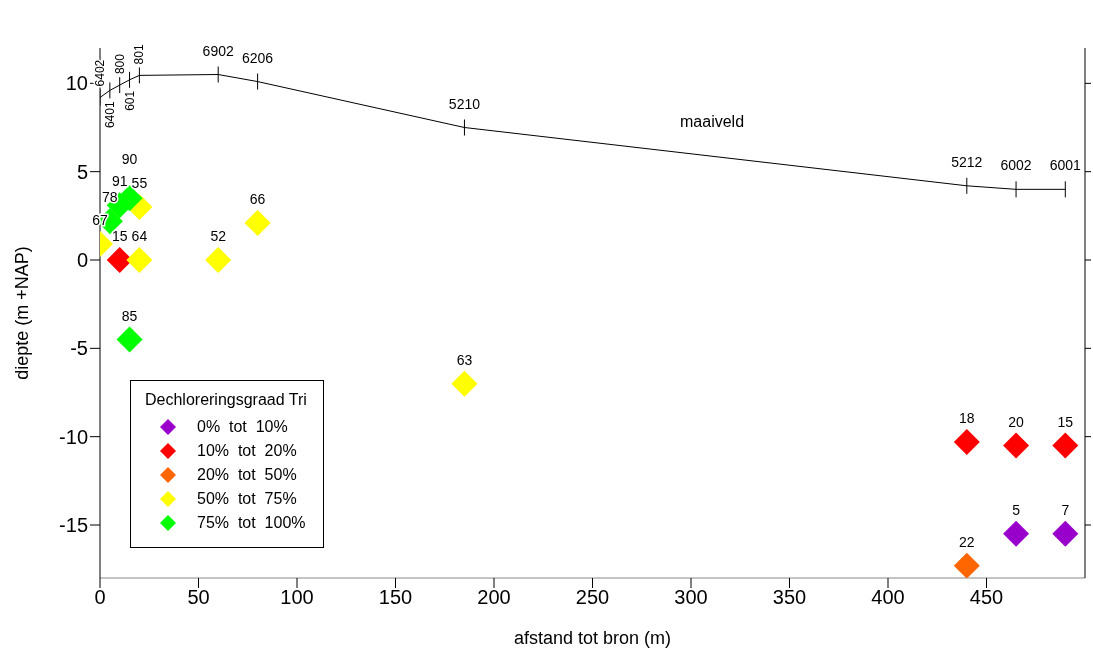 Image resolution: width=1093 pixels, height=661 pixels. Describe the element at coordinates (888, 597) in the screenshot. I see `x-tick-label: 400` at that location.